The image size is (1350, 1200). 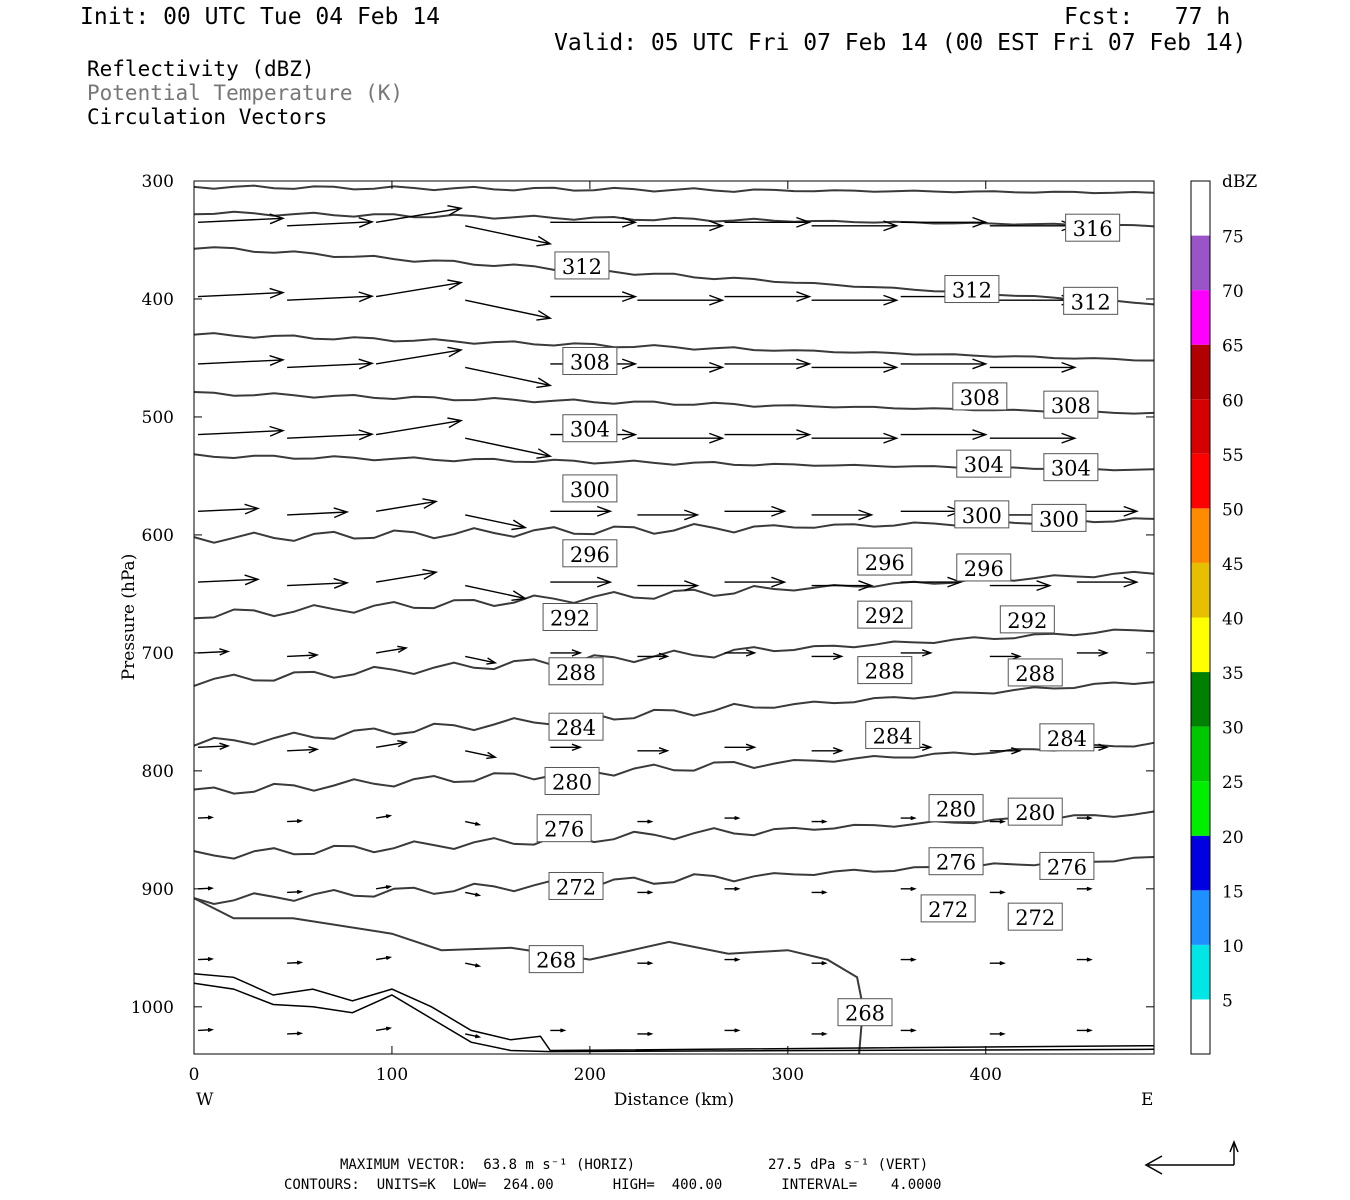 What do you see at coordinates (848, 1165) in the screenshot?
I see `max-vector-vert: 27.5 dPa s⁻¹ (VERT)` at bounding box center [848, 1165].